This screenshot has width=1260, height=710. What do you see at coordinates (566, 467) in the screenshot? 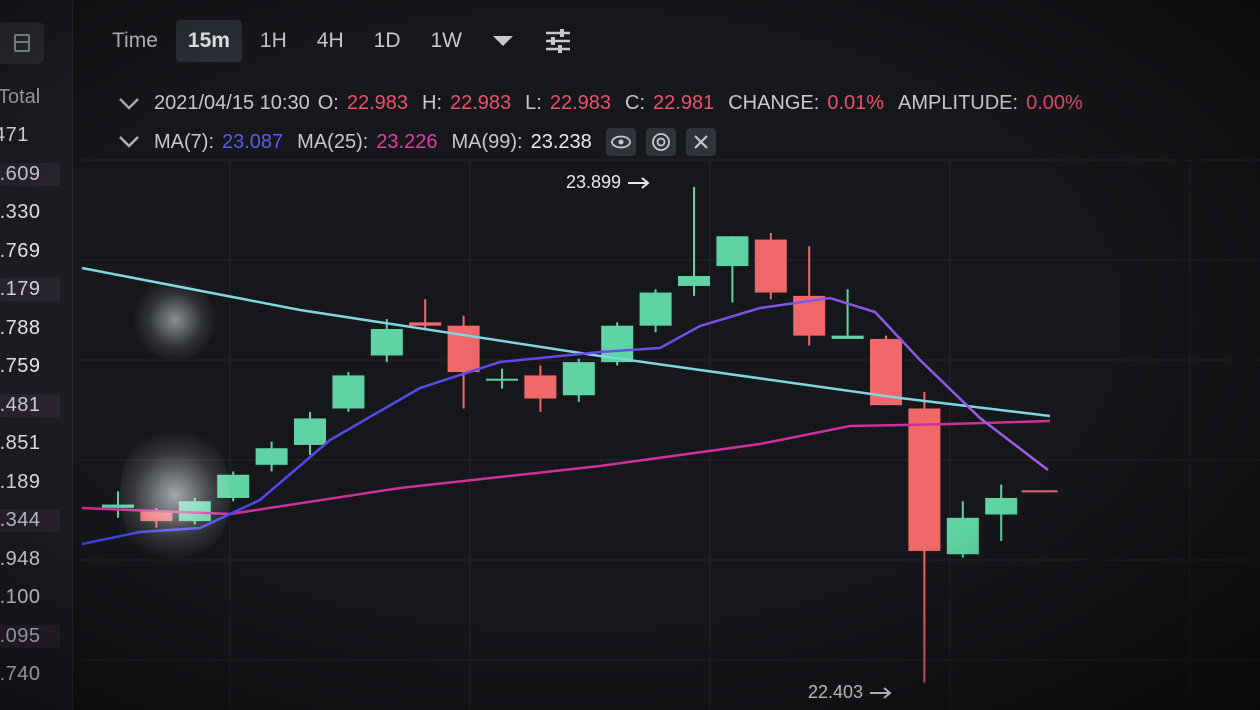
I see `ma25-line` at bounding box center [566, 467].